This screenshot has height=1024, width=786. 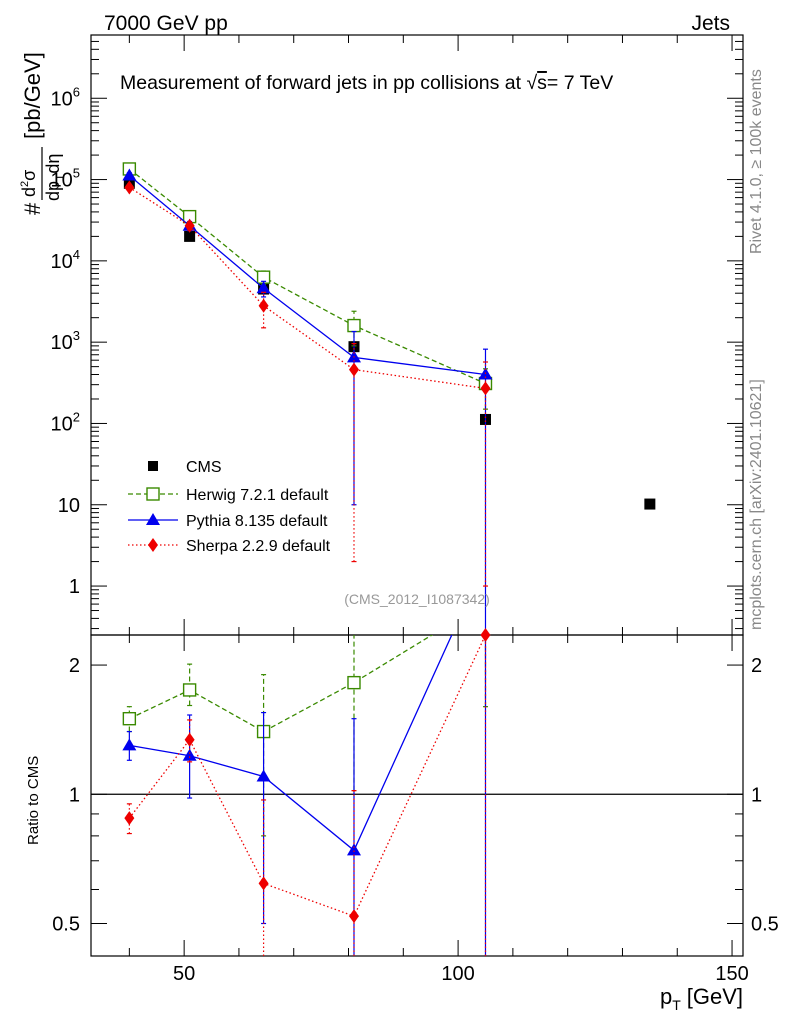 I want to click on legend-marker-sherpa, so click(x=153, y=545).